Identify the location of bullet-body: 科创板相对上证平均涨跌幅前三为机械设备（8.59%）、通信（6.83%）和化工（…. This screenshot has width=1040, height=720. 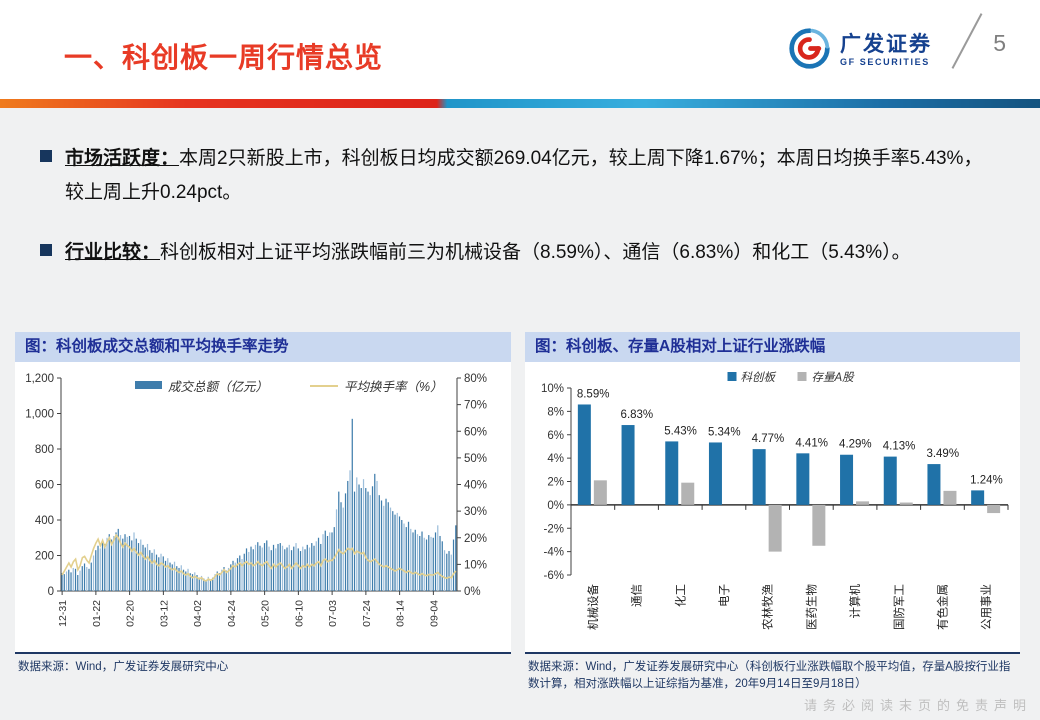
(535, 253).